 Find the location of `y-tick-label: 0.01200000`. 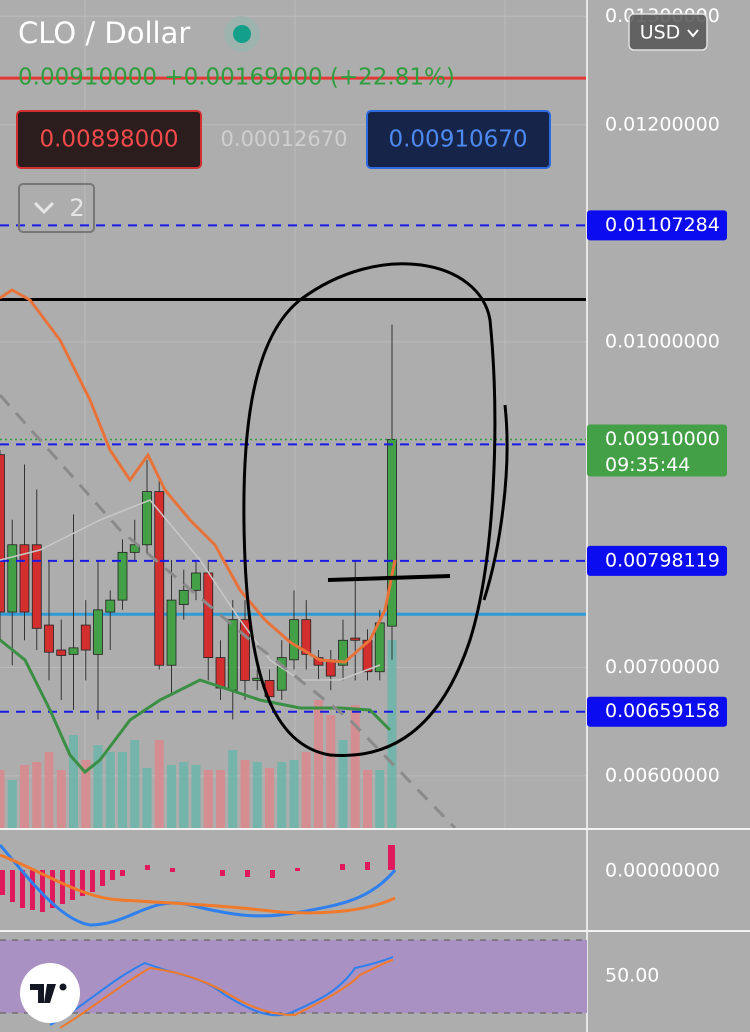

y-tick-label: 0.01200000 is located at coordinates (662, 124).